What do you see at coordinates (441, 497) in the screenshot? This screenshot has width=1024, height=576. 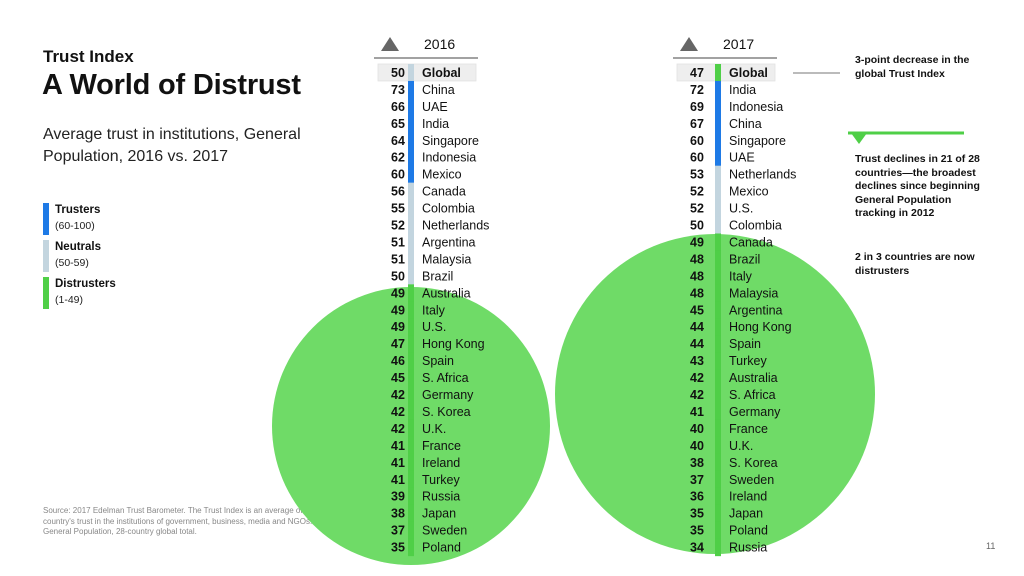 I see `country-label: Russia` at bounding box center [441, 497].